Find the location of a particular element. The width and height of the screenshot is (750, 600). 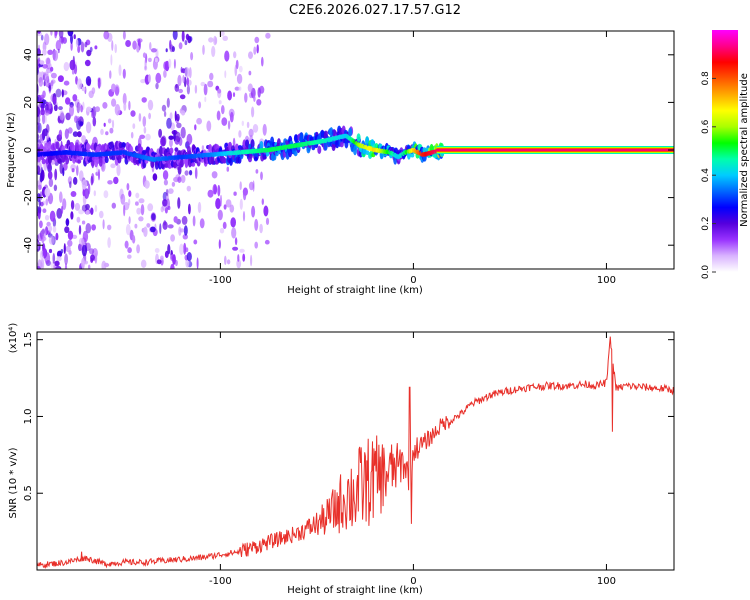

spectrogram-x-tick-label: 0 is located at coordinates (413, 280).